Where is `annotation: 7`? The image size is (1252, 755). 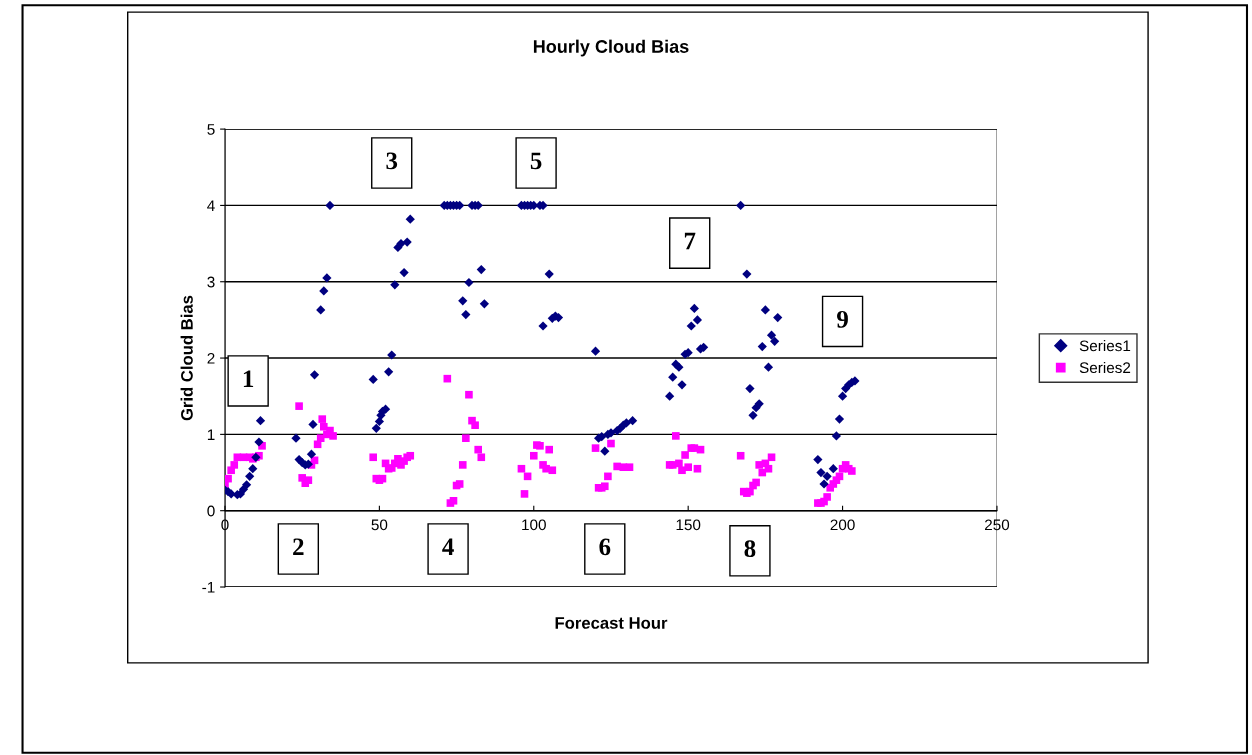
annotation: 7 is located at coordinates (690, 241).